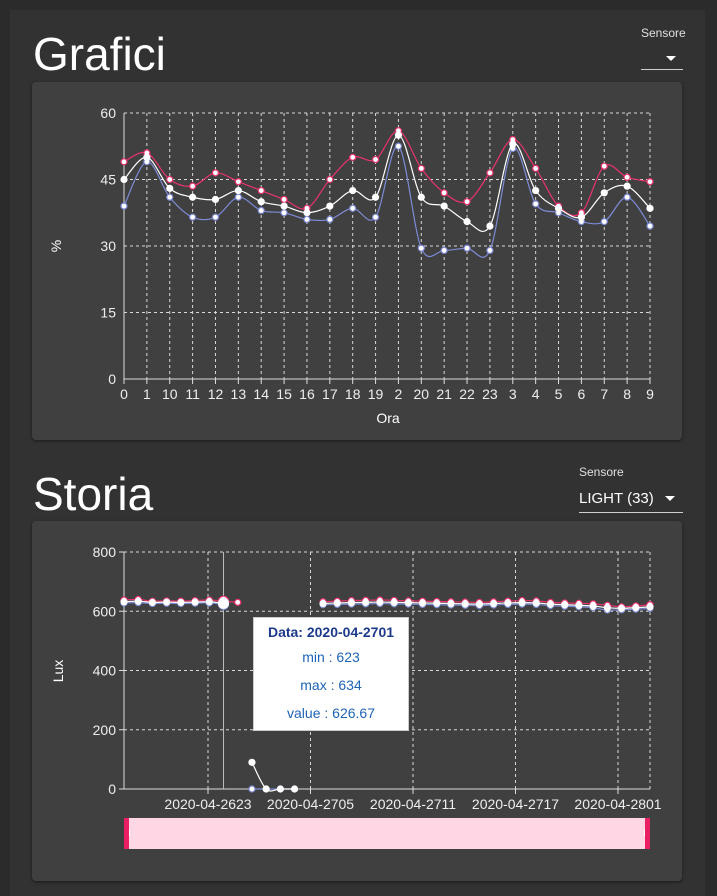  Describe the element at coordinates (330, 394) in the screenshot. I see `x-tick-label: 17` at that location.